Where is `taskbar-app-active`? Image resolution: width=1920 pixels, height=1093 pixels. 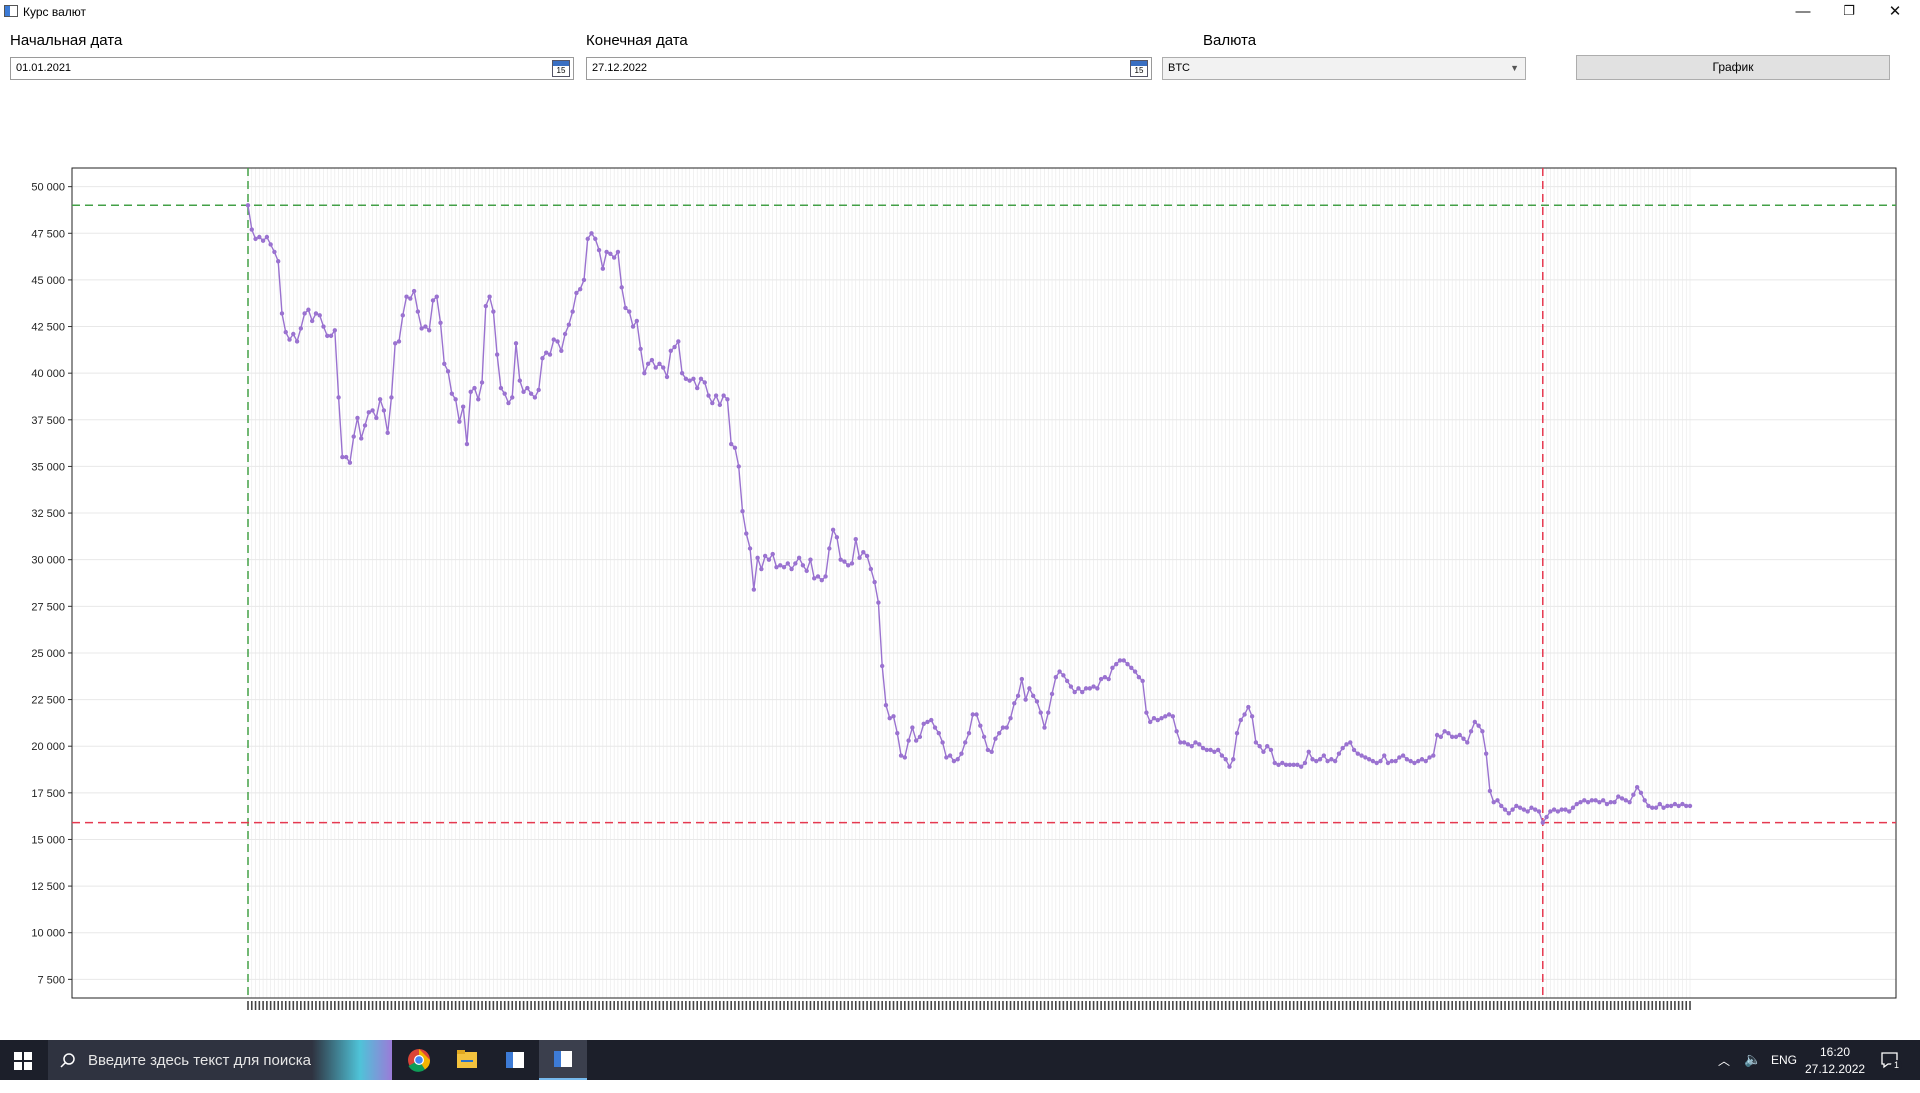
taskbar-app-active is located at coordinates (563, 1060).